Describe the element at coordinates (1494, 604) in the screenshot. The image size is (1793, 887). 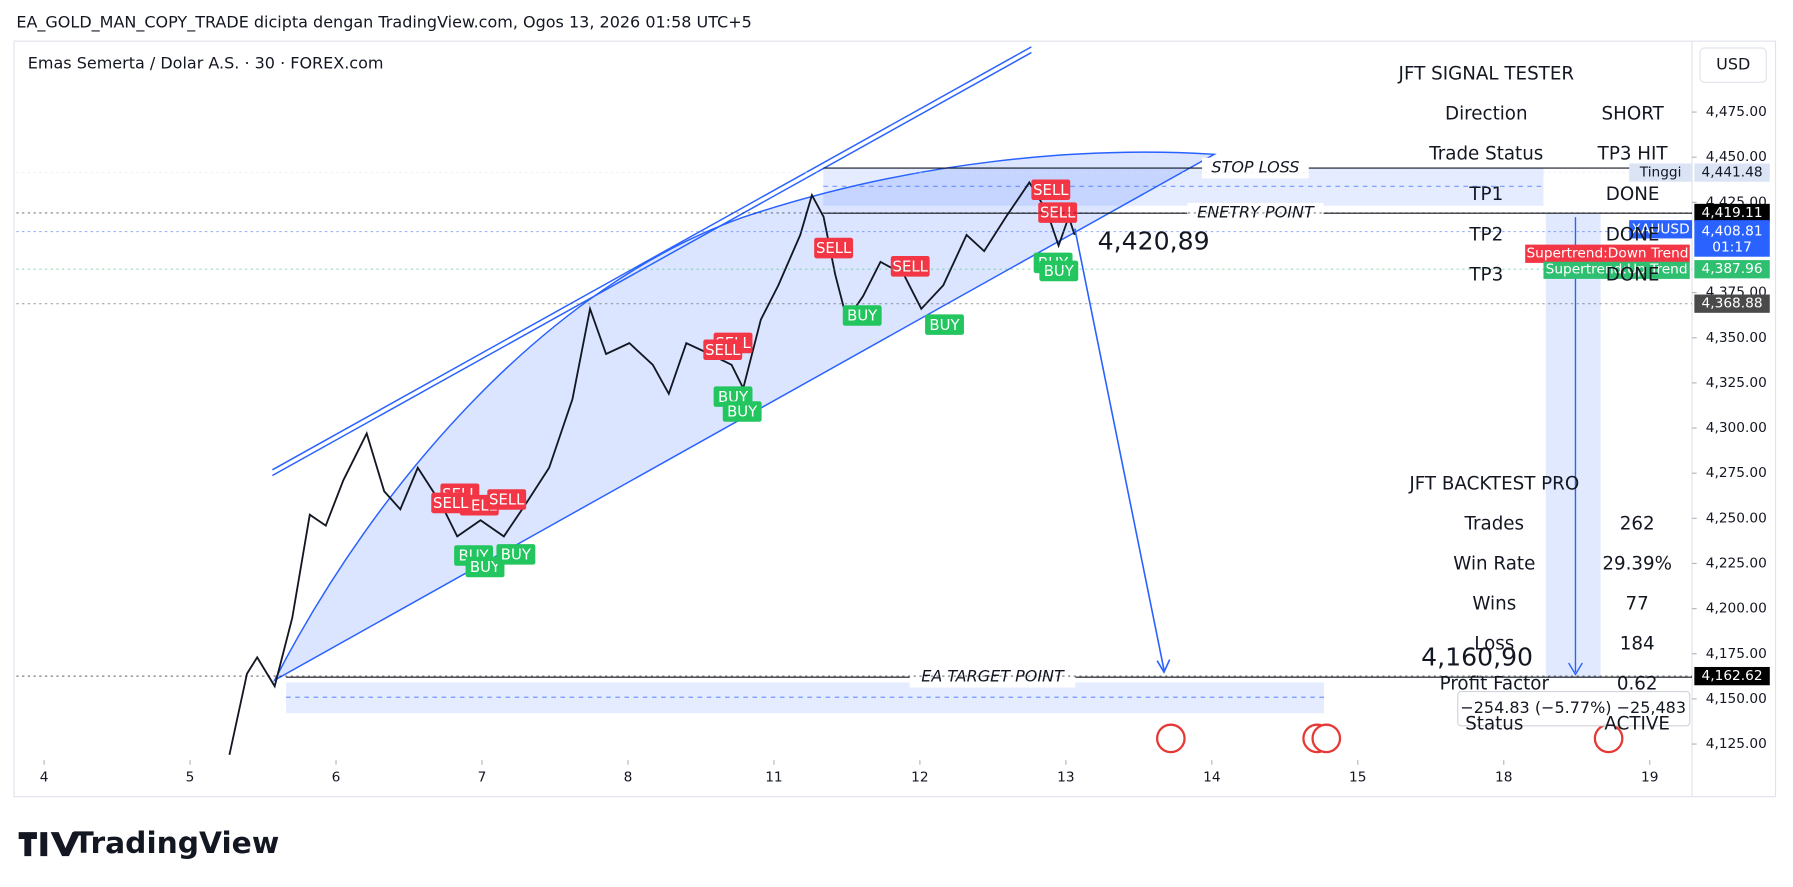
I see `row-label: Wins` at that location.